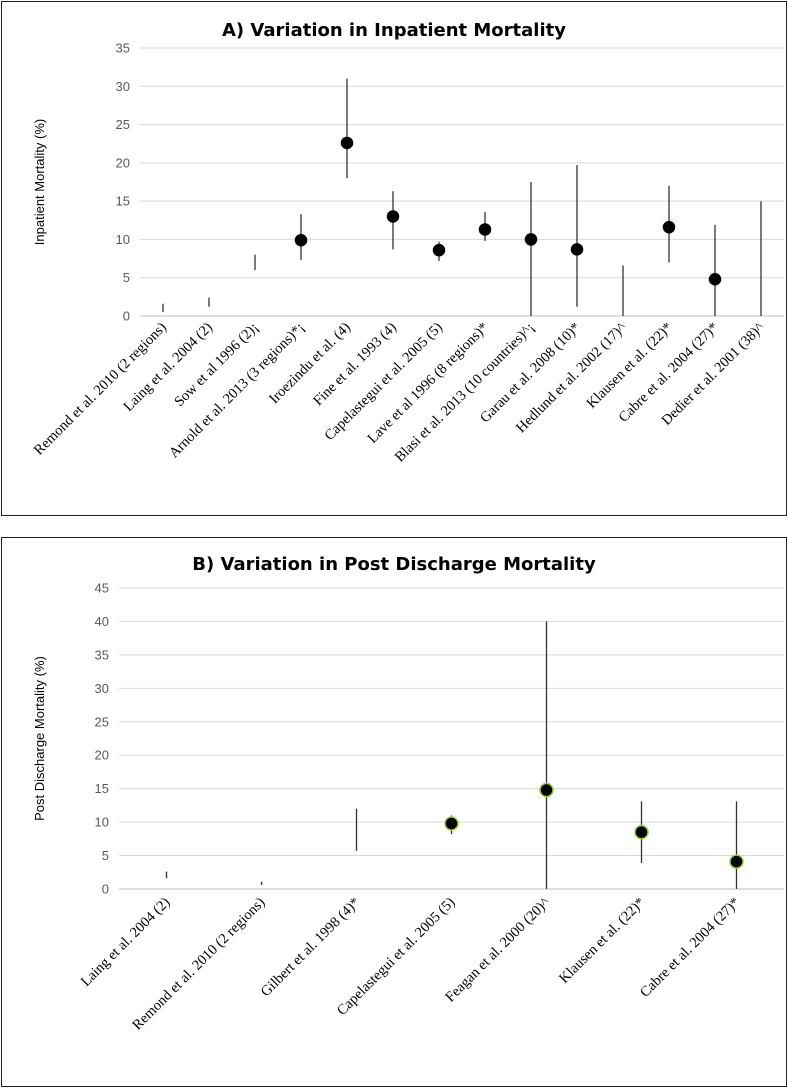 This screenshot has width=788, height=1089. I want to click on x-category-label: Laing et al. 2004 (2), so click(125, 941).